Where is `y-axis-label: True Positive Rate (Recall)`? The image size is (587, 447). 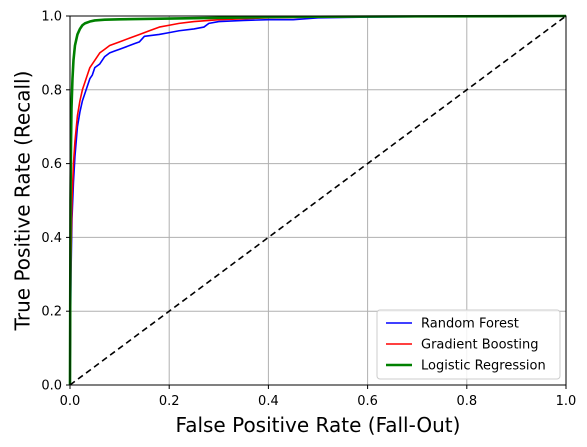 y-axis-label: True Positive Rate (Recall) is located at coordinates (23, 201).